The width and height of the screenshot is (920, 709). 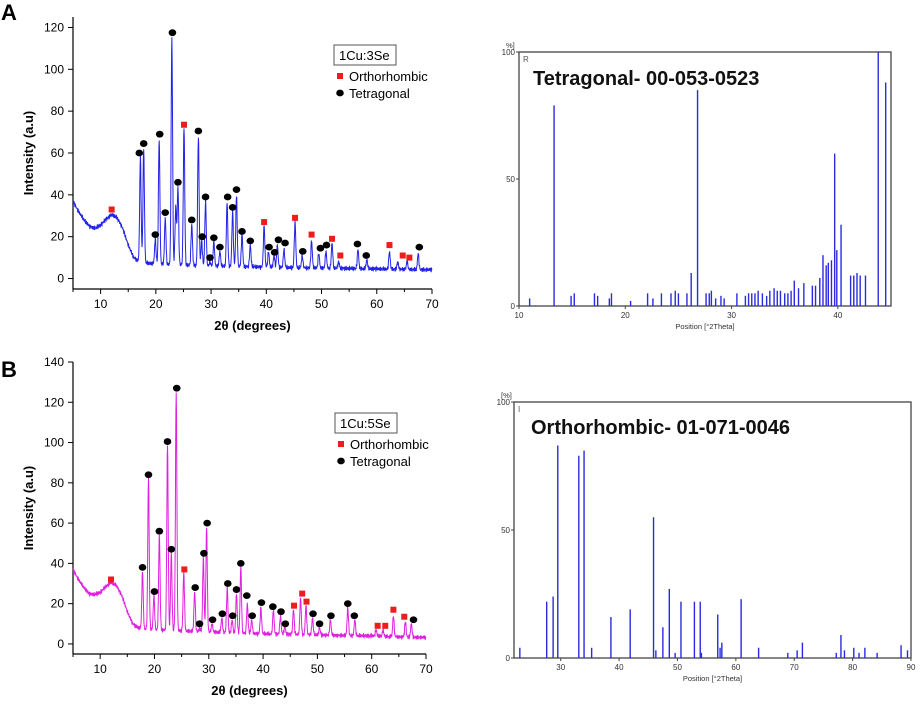 What do you see at coordinates (54, 362) in the screenshot?
I see `y-tick-label: 140` at bounding box center [54, 362].